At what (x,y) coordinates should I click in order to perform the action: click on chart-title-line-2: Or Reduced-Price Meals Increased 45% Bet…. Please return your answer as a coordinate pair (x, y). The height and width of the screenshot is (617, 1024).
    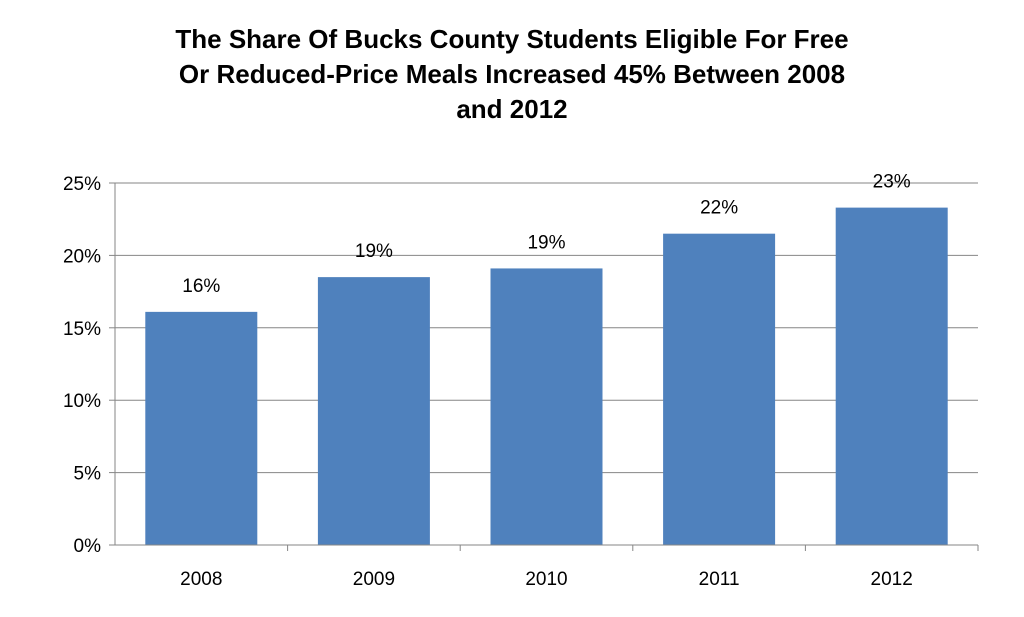
    Looking at the image, I should click on (512, 74).